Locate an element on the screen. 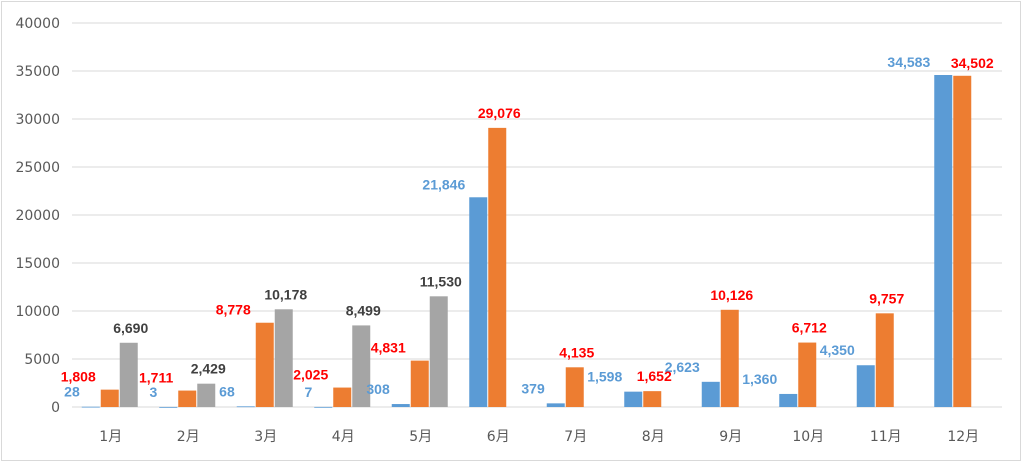 Image resolution: width=1024 pixels, height=464 pixels. y-tick-label: 20000 is located at coordinates (37, 216).